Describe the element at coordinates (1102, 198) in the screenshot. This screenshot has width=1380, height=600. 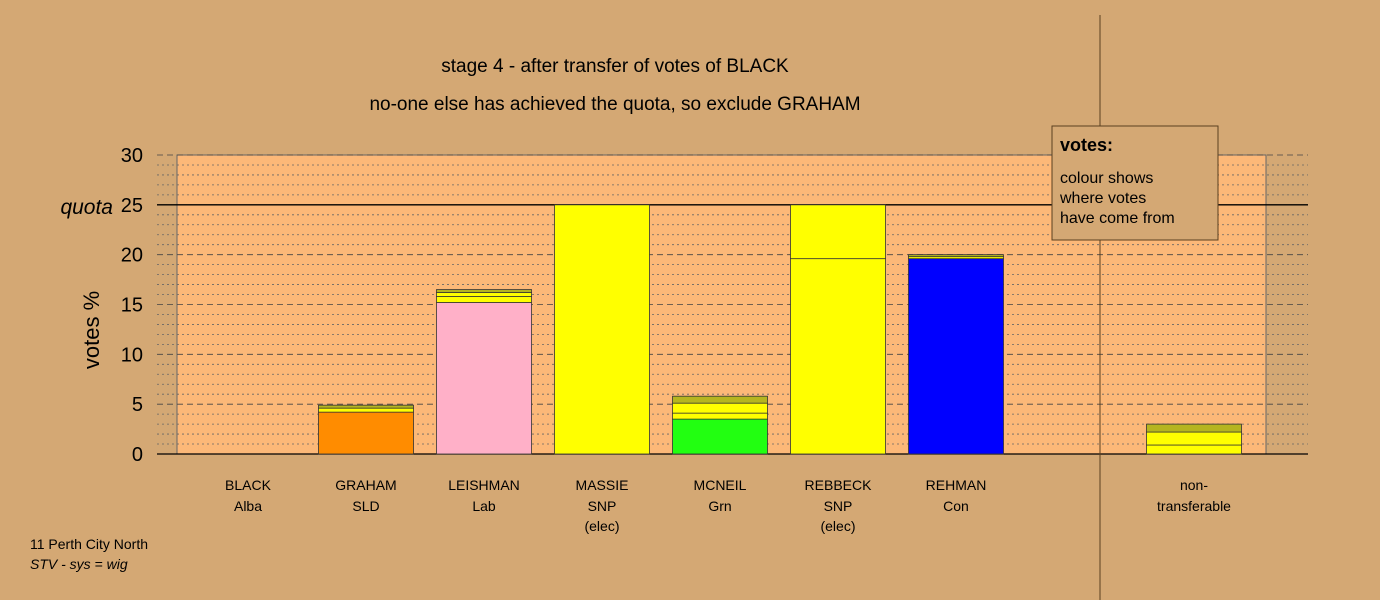
I see `legend-line-2: where votes` at that location.